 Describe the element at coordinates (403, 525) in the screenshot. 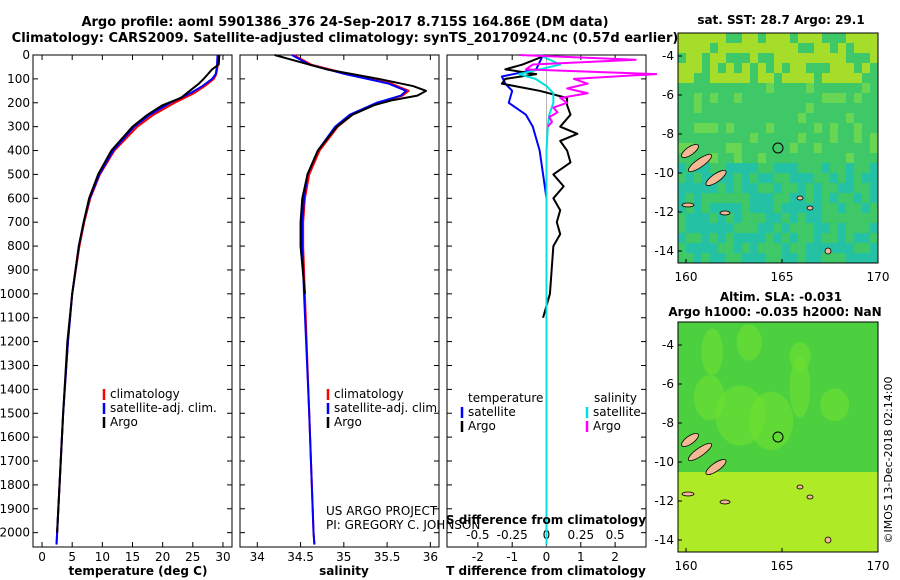

I see `pi-credit: PI: GREGORY C. JOHNSON` at that location.